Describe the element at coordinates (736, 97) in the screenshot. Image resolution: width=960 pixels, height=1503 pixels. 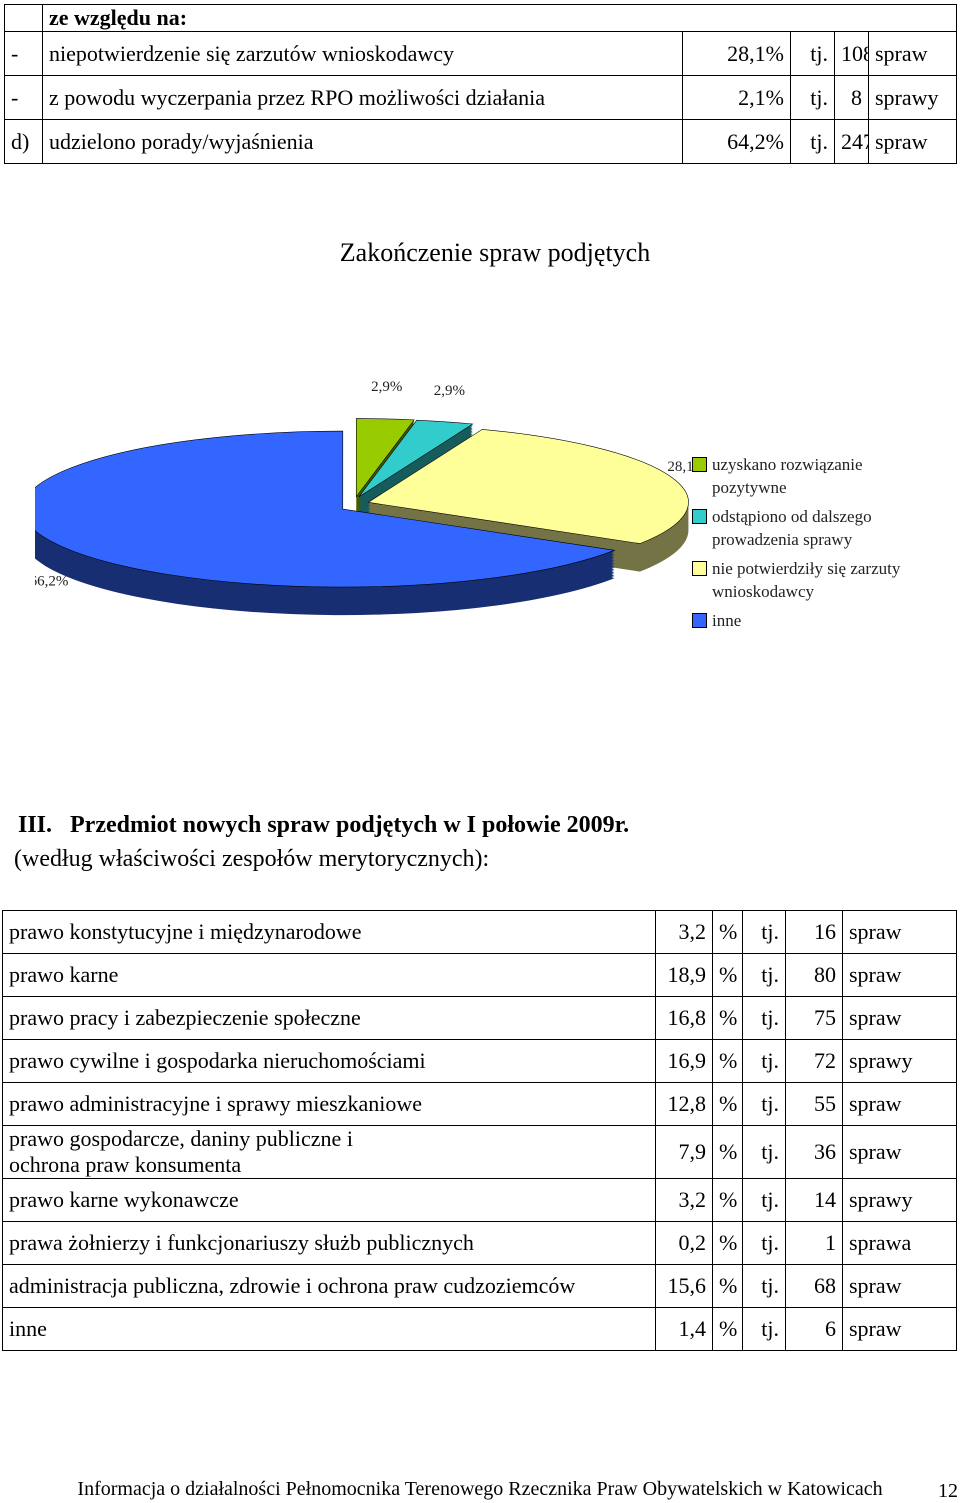
I see `cell: 2,1%` at that location.